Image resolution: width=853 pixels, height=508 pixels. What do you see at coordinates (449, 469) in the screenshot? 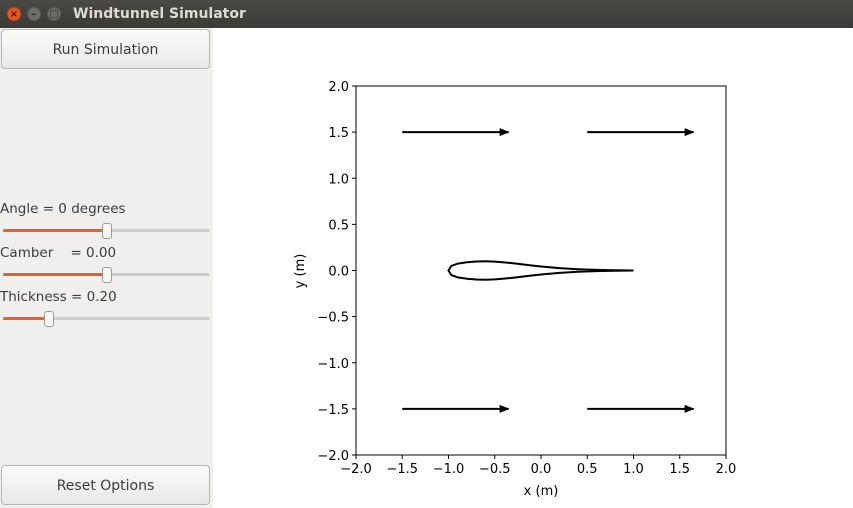
I see `x-tick-label: −1.0` at bounding box center [449, 469].